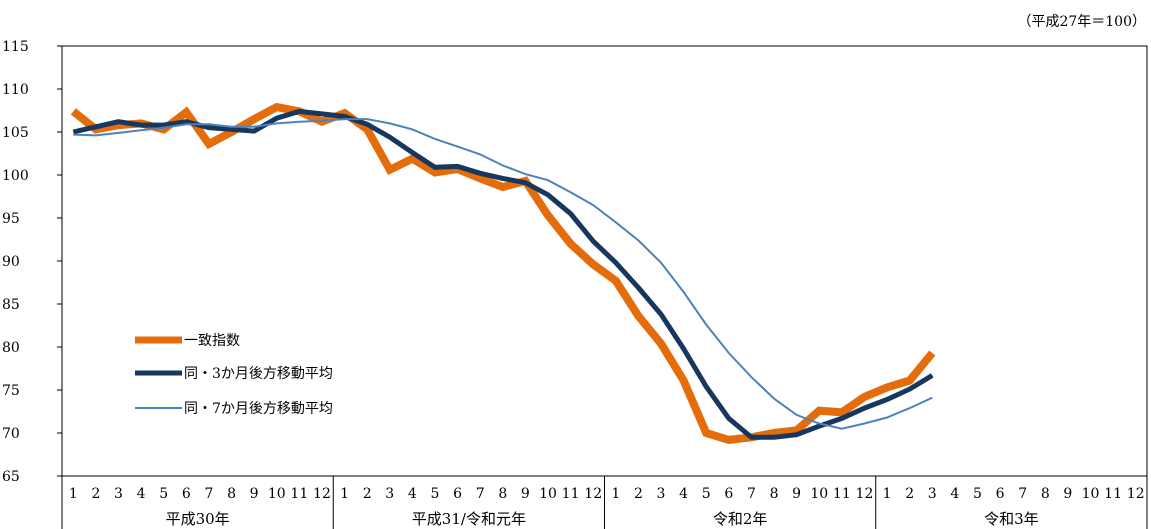  What do you see at coordinates (11, 219) in the screenshot?
I see `y-tick-label: 95` at bounding box center [11, 219].